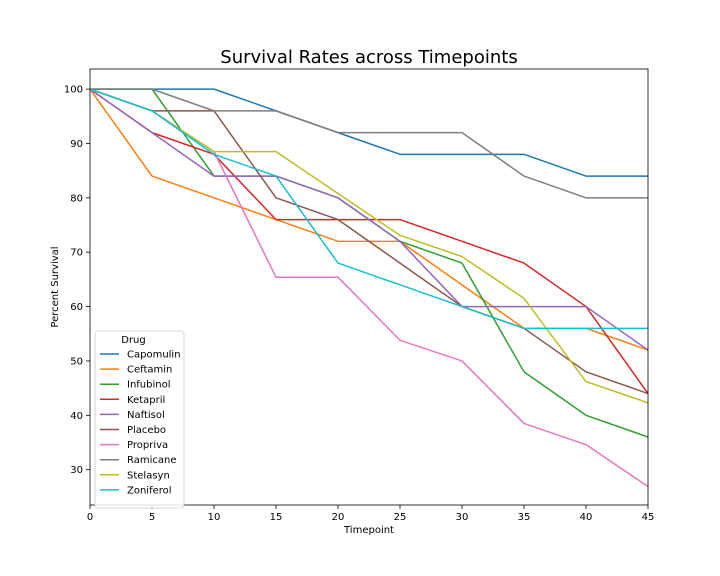  I want to click on legend-label-ceftamin: Ceftamin, so click(149, 370).